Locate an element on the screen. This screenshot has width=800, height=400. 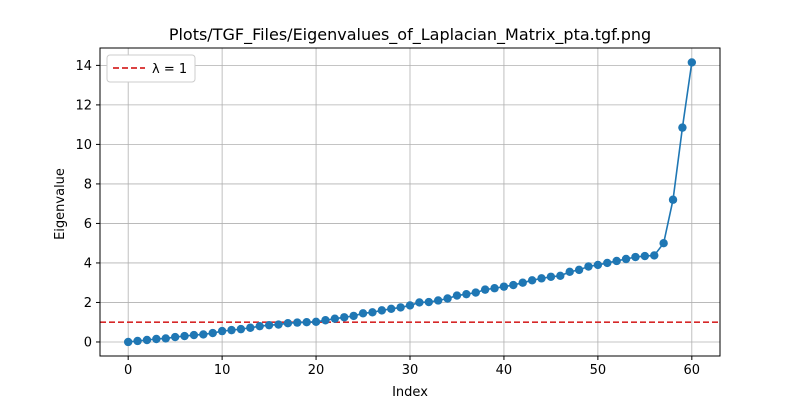
x-axis-label: Index is located at coordinates (410, 392).